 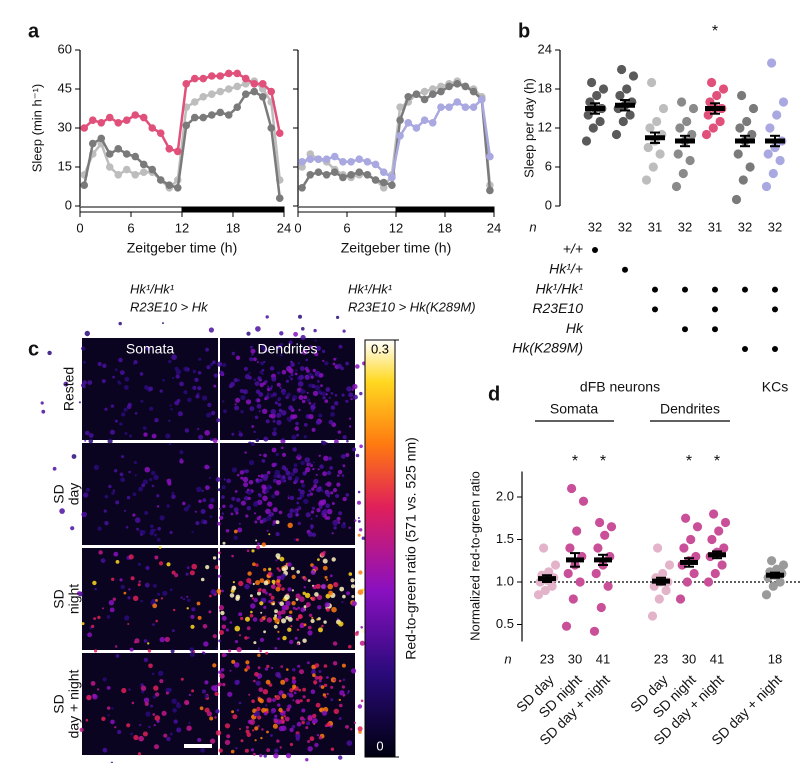 I want to click on y-tick-label: 18, so click(x=545, y=87).